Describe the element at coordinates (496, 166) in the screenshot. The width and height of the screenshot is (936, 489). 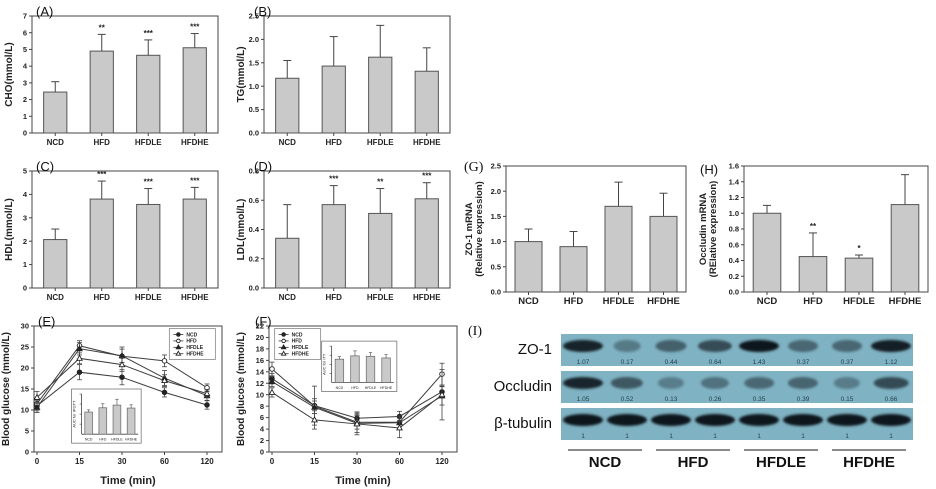
I see `svg-text: 2.5` at that location.